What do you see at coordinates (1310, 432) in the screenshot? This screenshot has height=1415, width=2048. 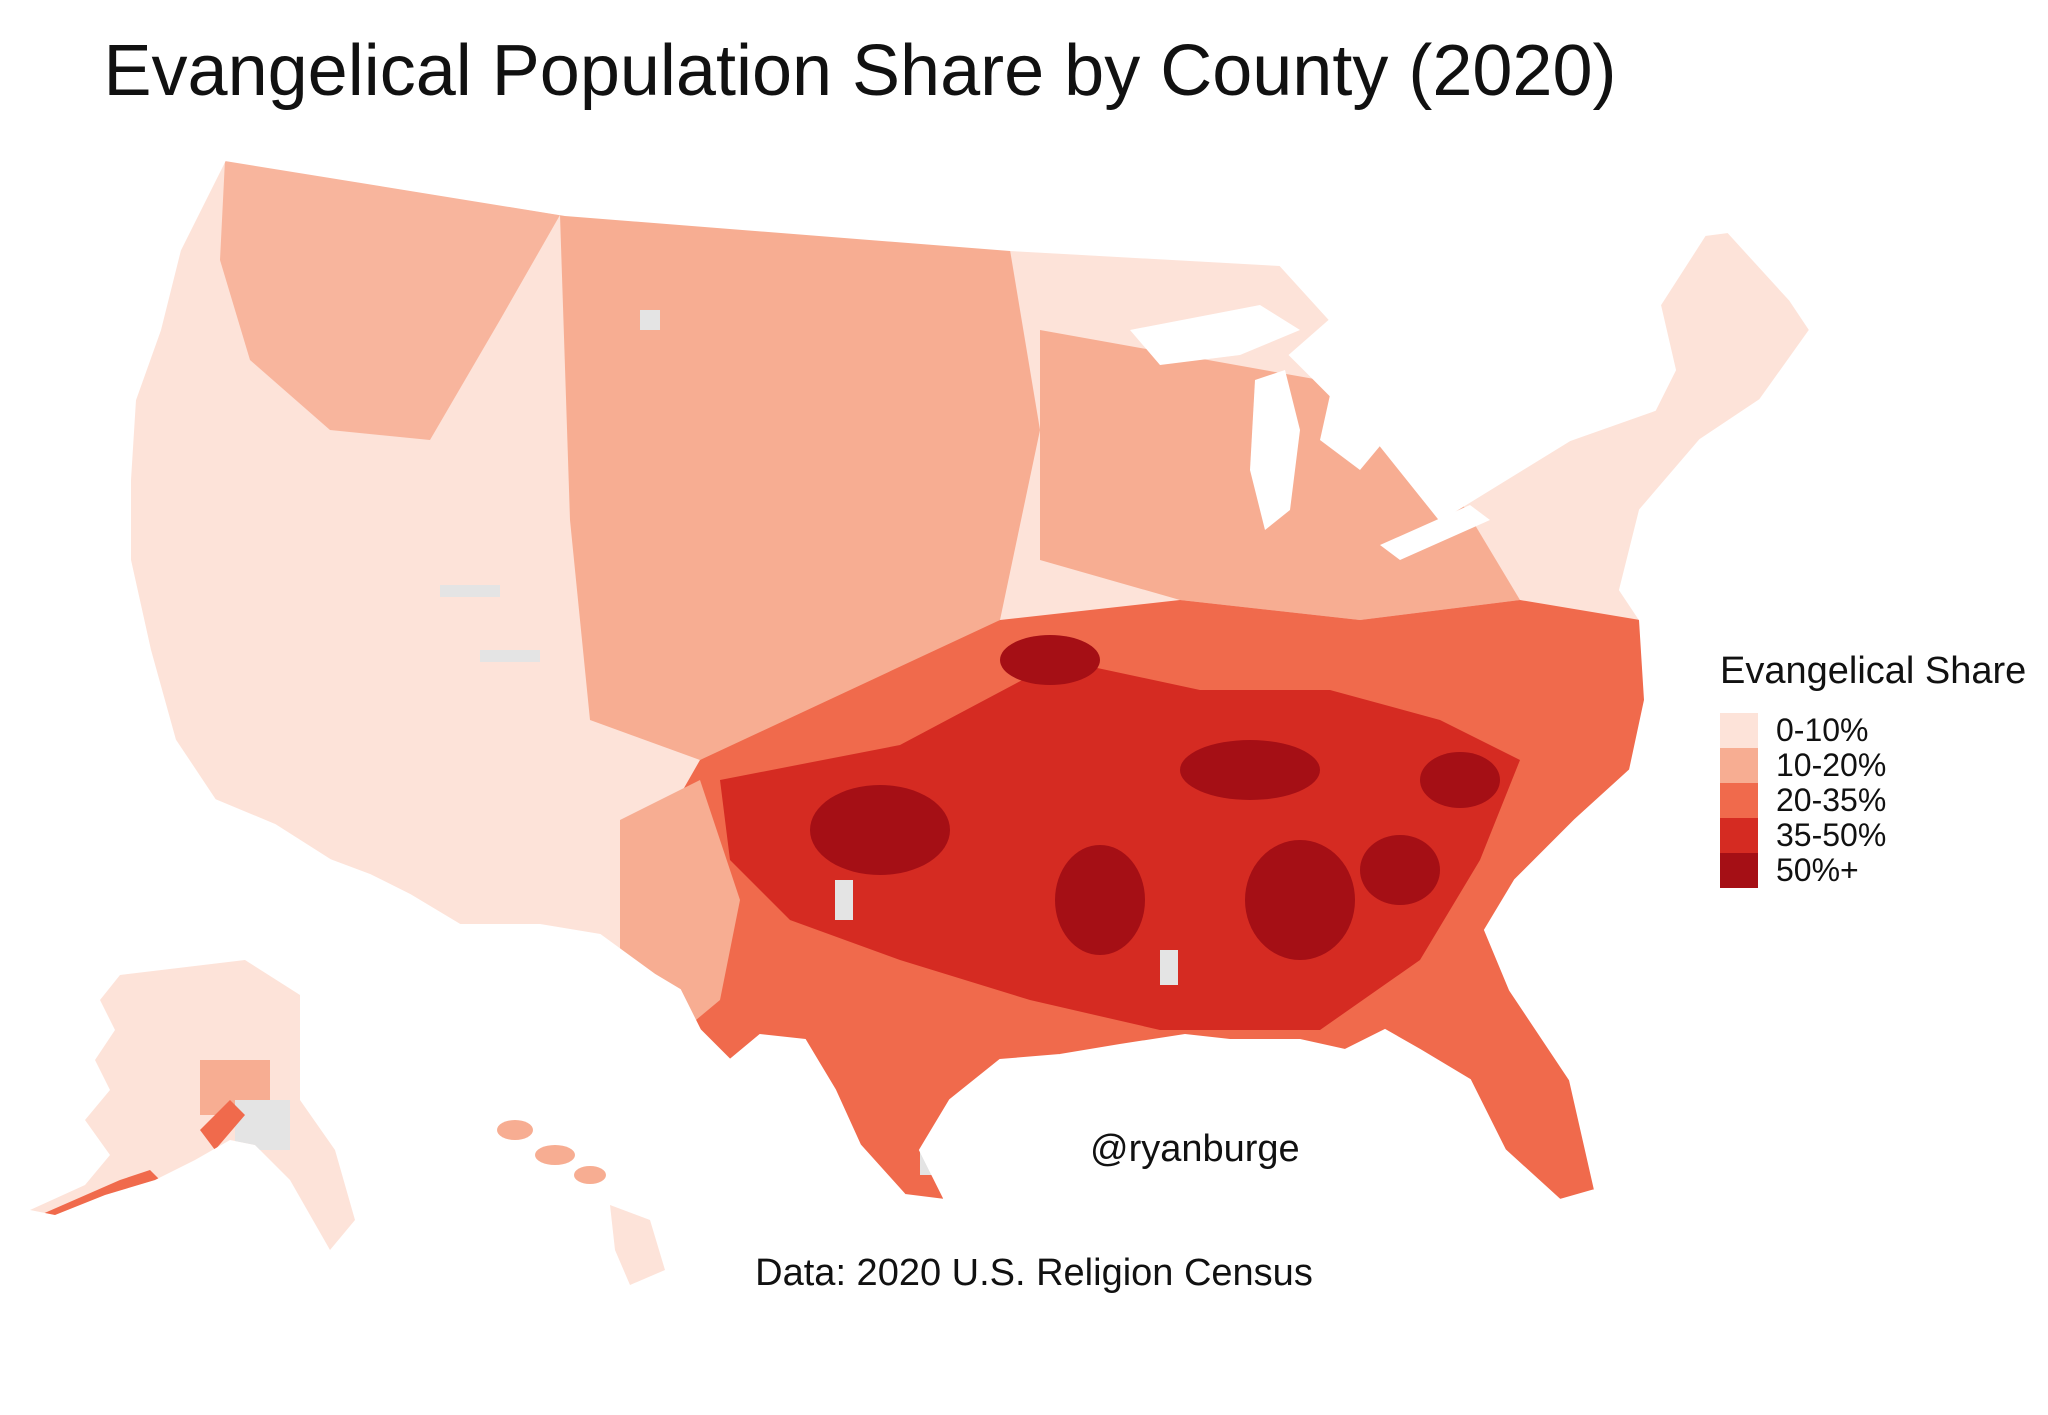 I see `great-lakes` at bounding box center [1310, 432].